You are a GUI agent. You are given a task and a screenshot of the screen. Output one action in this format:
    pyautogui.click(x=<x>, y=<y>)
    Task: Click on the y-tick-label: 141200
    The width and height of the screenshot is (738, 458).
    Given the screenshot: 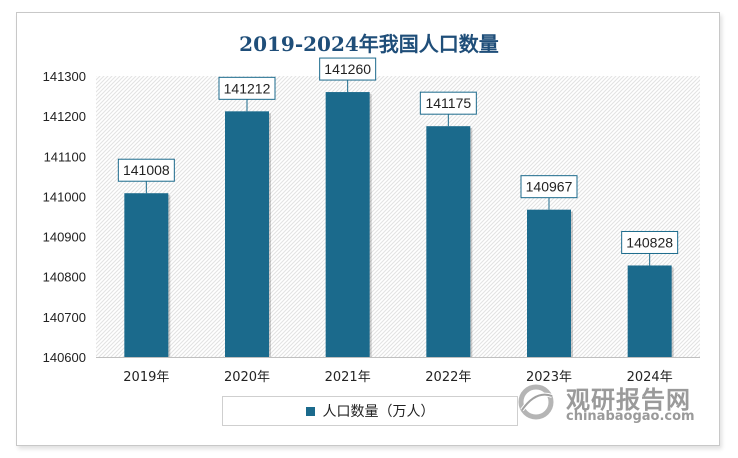 What is the action you would take?
    pyautogui.click(x=64, y=116)
    